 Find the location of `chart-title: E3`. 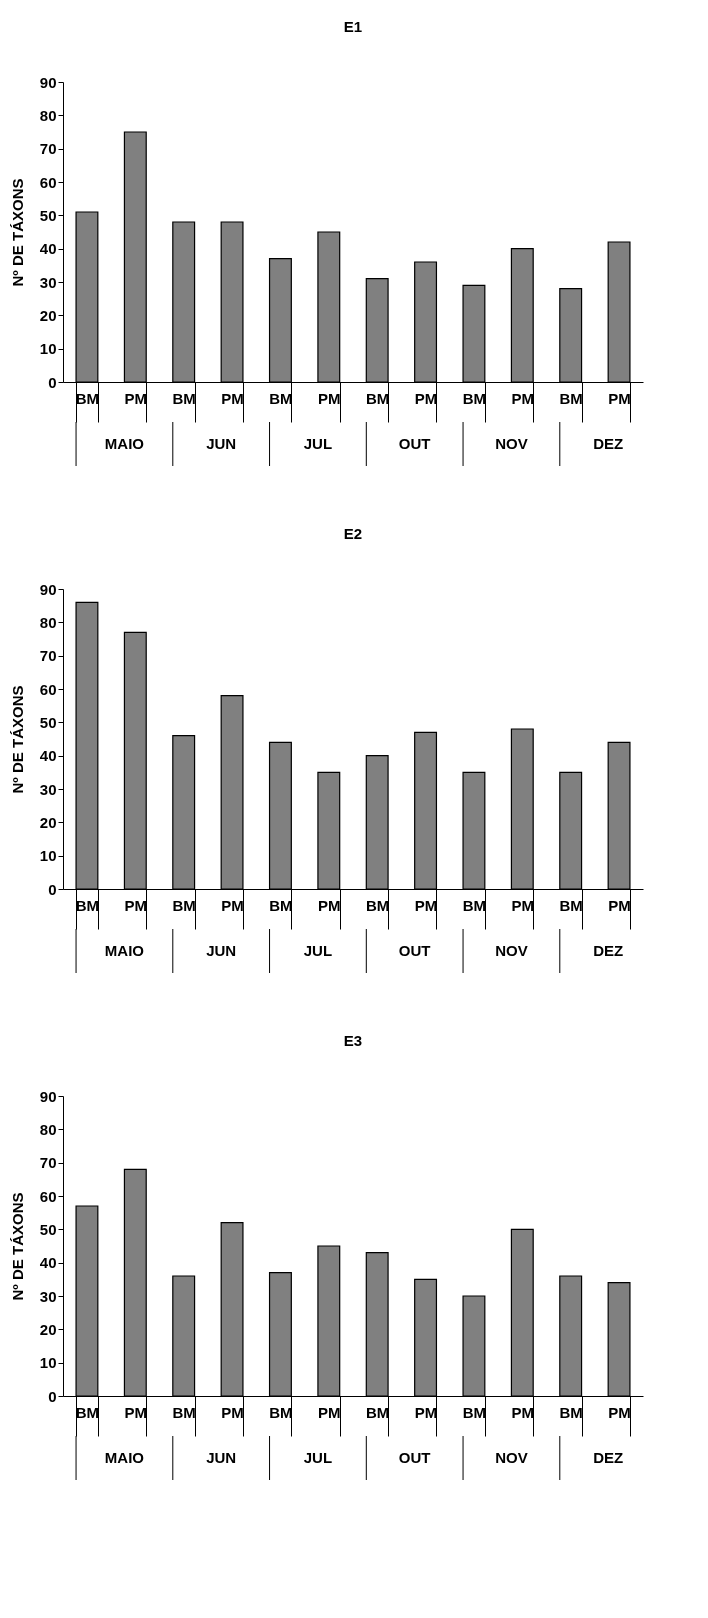

chart-title: E3 is located at coordinates (353, 1040).